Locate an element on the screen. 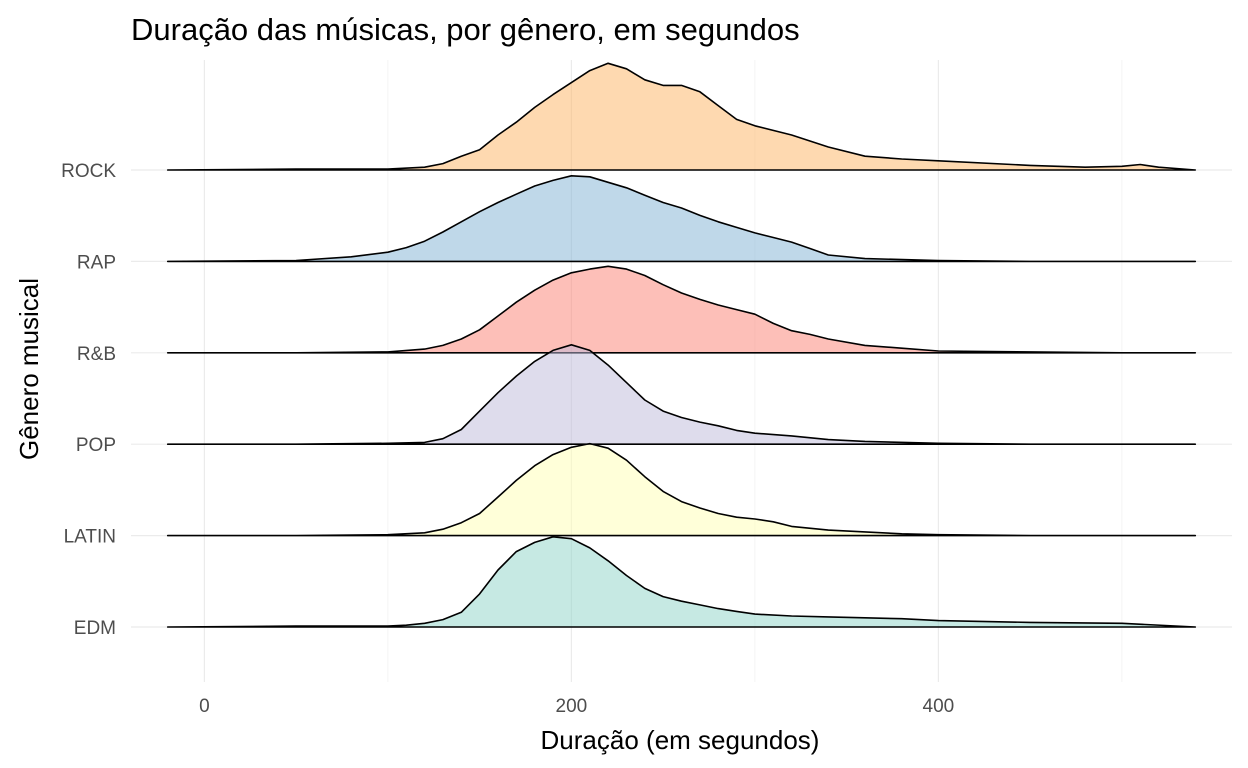 Image resolution: width=1248 pixels, height=768 pixels. ridge-pop is located at coordinates (681, 394).